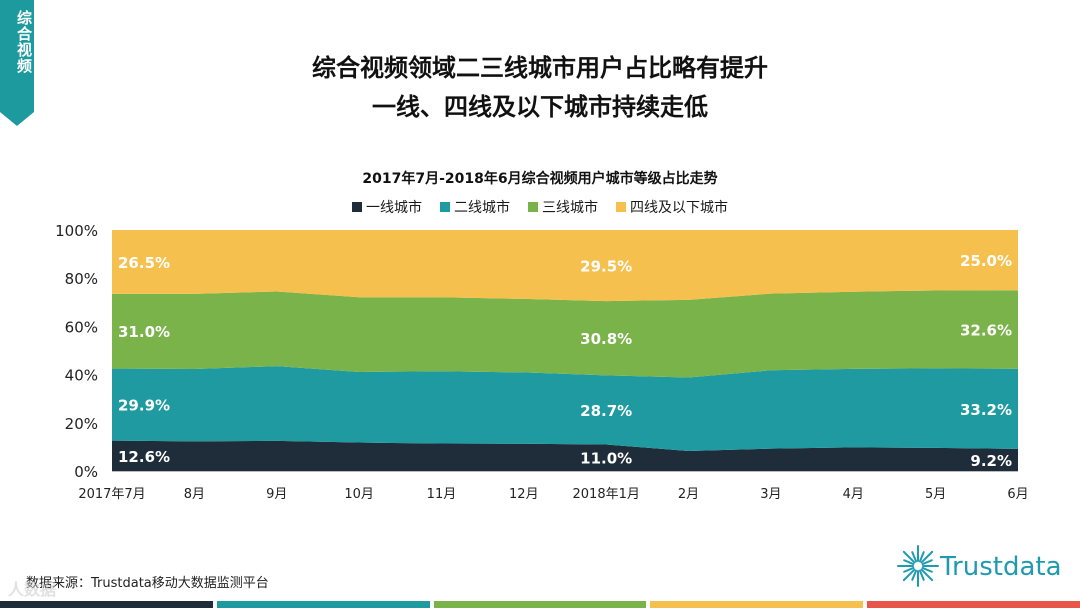  I want to click on x-tick-label: 10月, so click(359, 494).